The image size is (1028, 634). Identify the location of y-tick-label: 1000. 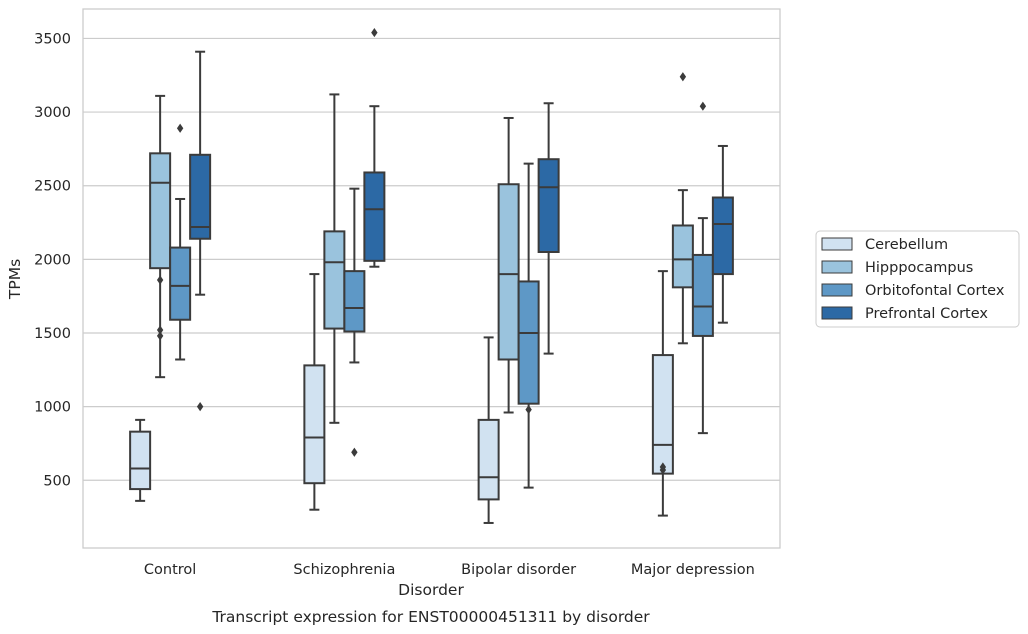
(52, 408).